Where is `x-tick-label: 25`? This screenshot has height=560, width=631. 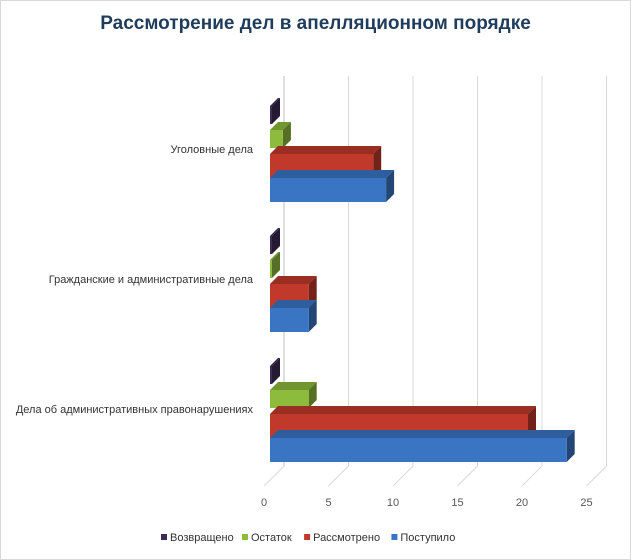 x-tick-label: 25 is located at coordinates (586, 503).